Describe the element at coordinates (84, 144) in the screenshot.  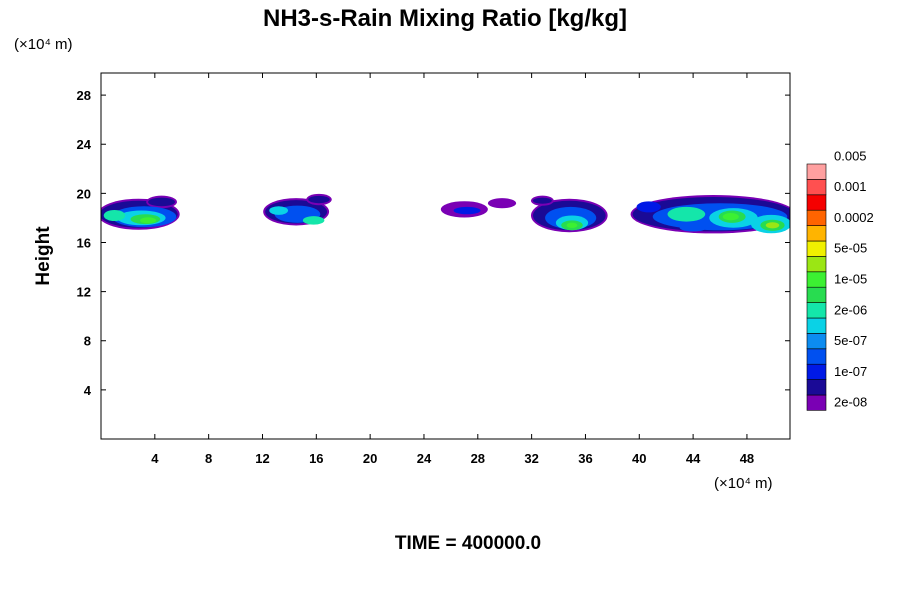
I see `y-tick-label: 24` at that location.